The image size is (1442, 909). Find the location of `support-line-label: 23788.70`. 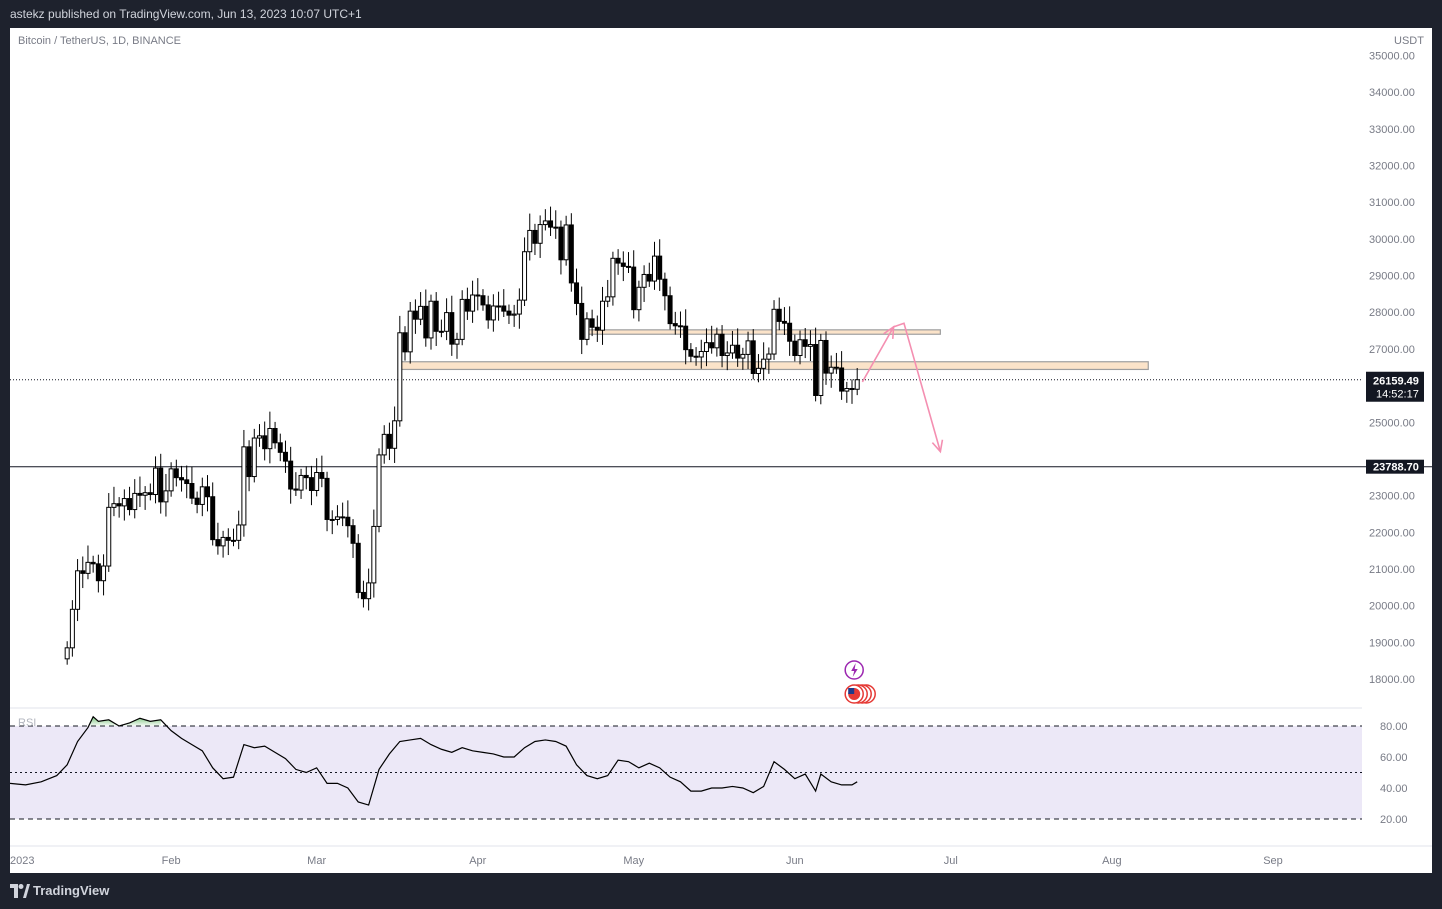

support-line-label: 23788.70 is located at coordinates (1396, 468).